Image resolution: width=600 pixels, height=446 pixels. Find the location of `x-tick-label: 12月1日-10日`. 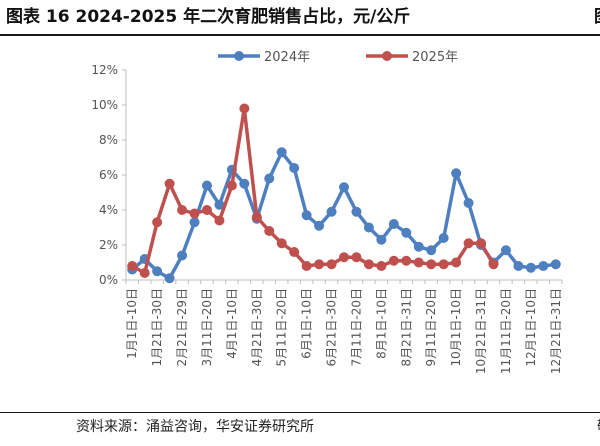

x-tick-label: 12月1日-10日 is located at coordinates (531, 327).